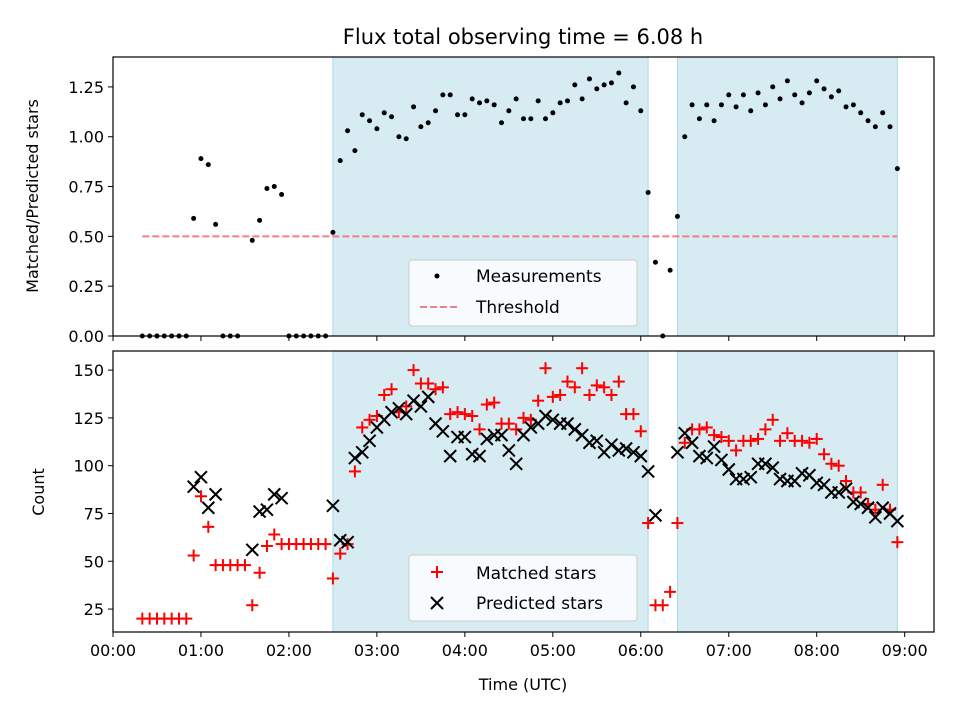 The image size is (960, 720). Describe the element at coordinates (88, 466) in the screenshot. I see `y-tick-label: 100` at that location.